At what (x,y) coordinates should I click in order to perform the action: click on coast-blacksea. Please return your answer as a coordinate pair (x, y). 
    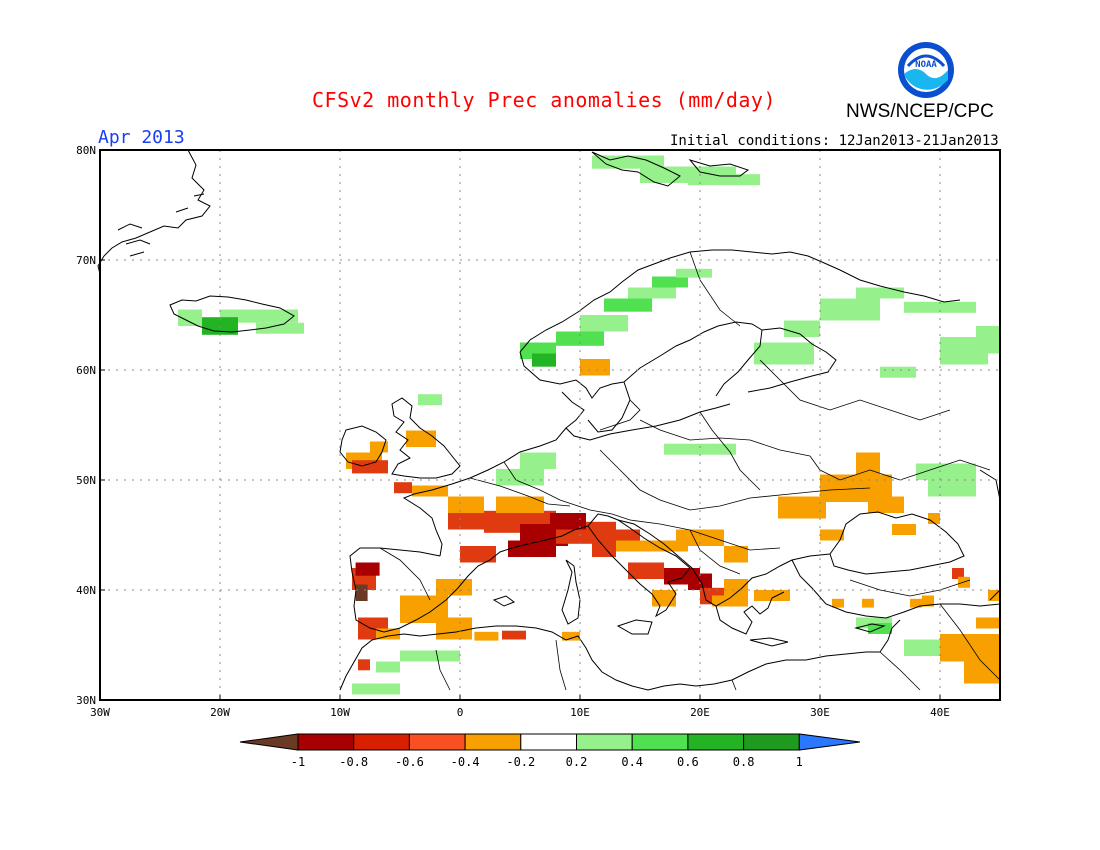
    Looking at the image, I should click on (897, 543).